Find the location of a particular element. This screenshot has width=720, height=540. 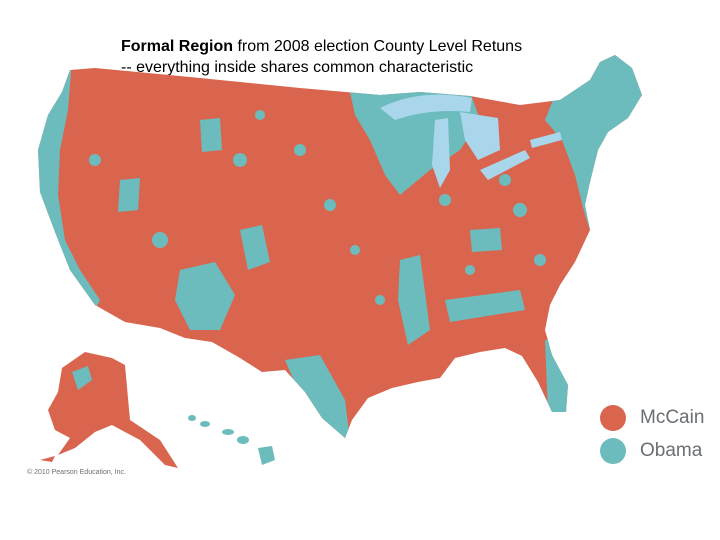

legend-swatch-obama is located at coordinates (613, 451).